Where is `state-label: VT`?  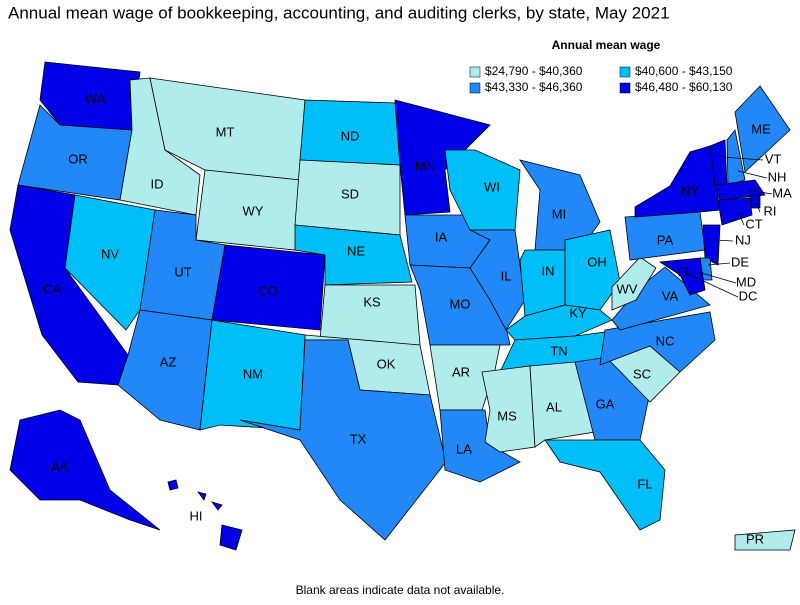
state-label: VT is located at coordinates (773, 158).